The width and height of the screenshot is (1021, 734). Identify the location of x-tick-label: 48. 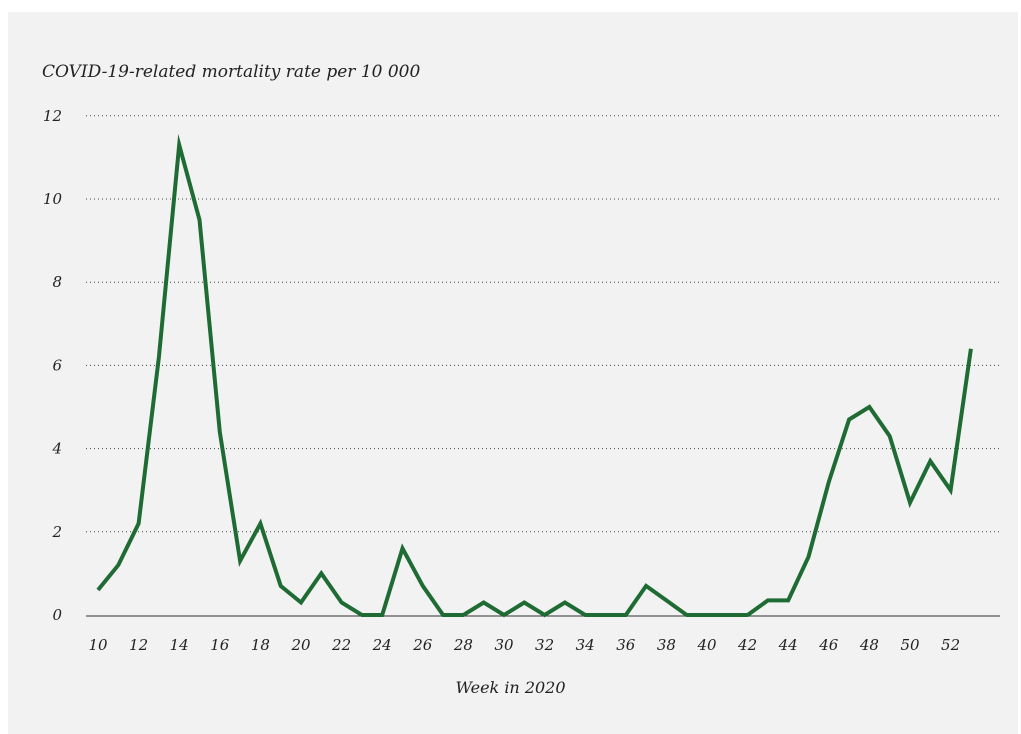
(869, 645).